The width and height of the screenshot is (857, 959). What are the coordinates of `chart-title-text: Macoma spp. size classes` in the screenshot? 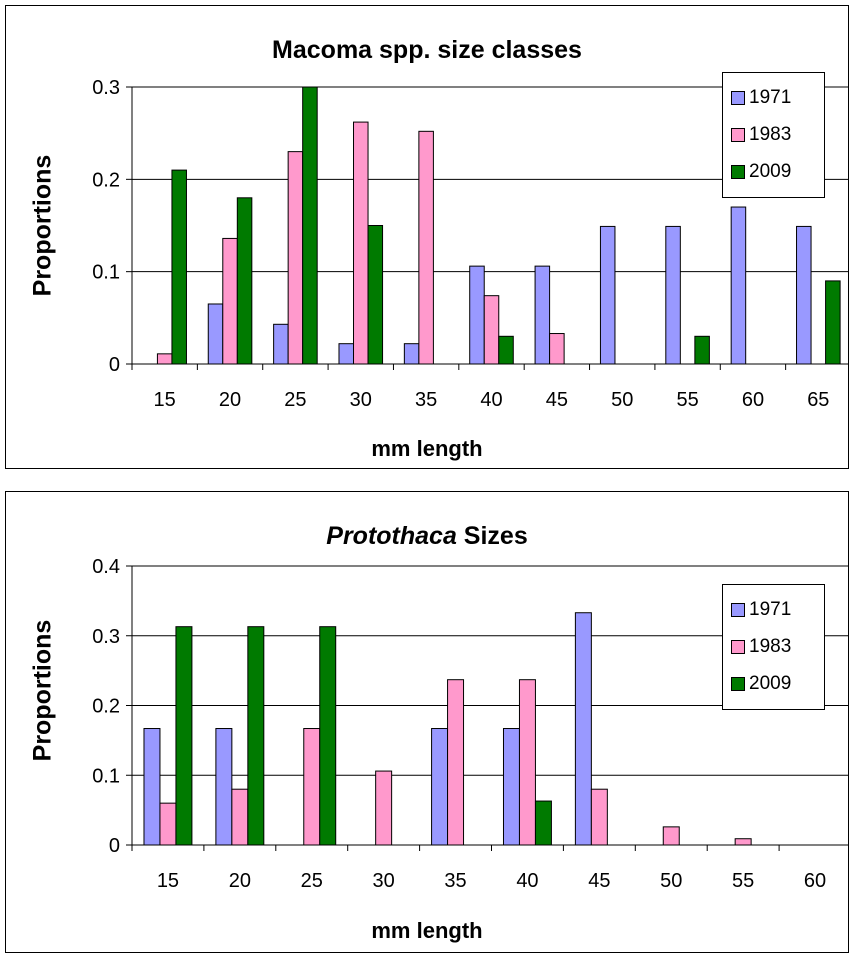 It's located at (427, 50).